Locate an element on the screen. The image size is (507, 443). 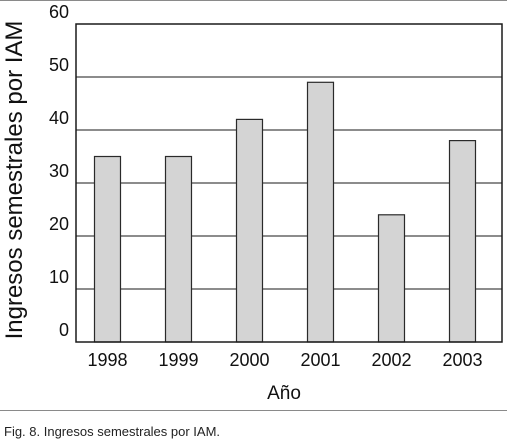
x-tick-label: 2003 is located at coordinates (462, 360).